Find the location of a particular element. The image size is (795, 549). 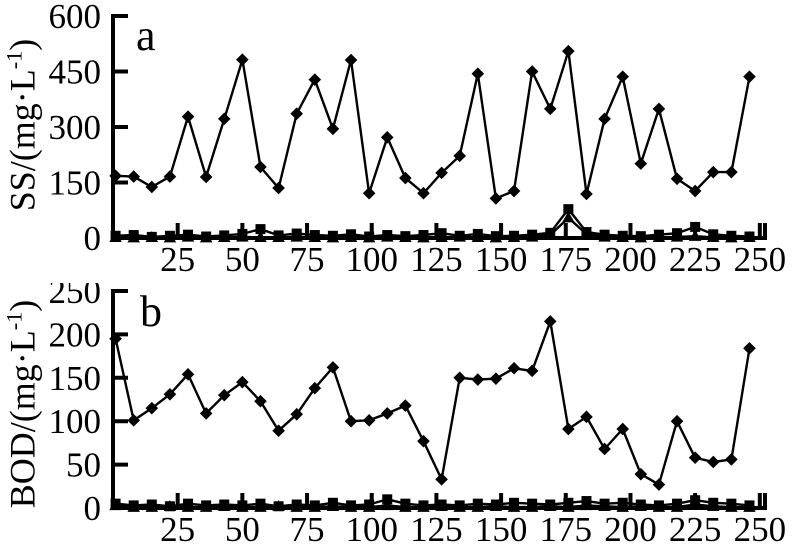

panel-label-b: b is located at coordinates (151, 311).